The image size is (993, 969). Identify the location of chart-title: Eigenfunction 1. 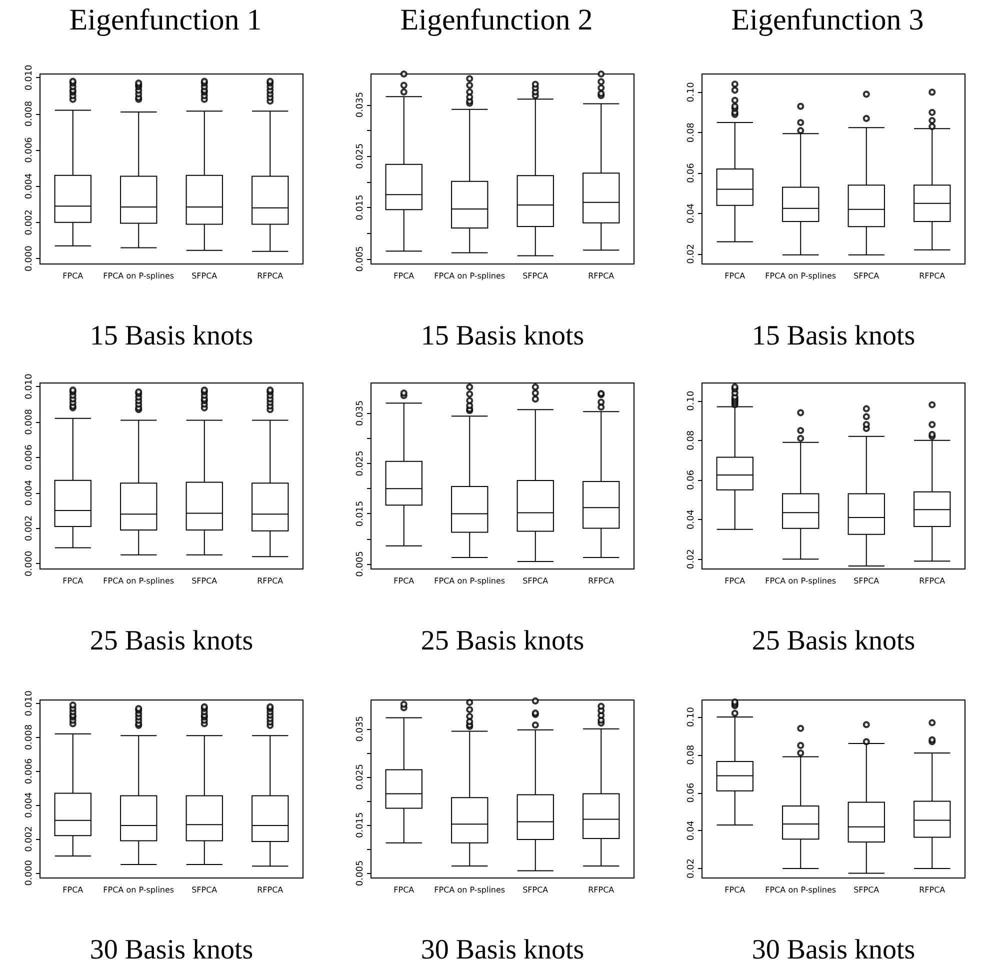
(165, 20).